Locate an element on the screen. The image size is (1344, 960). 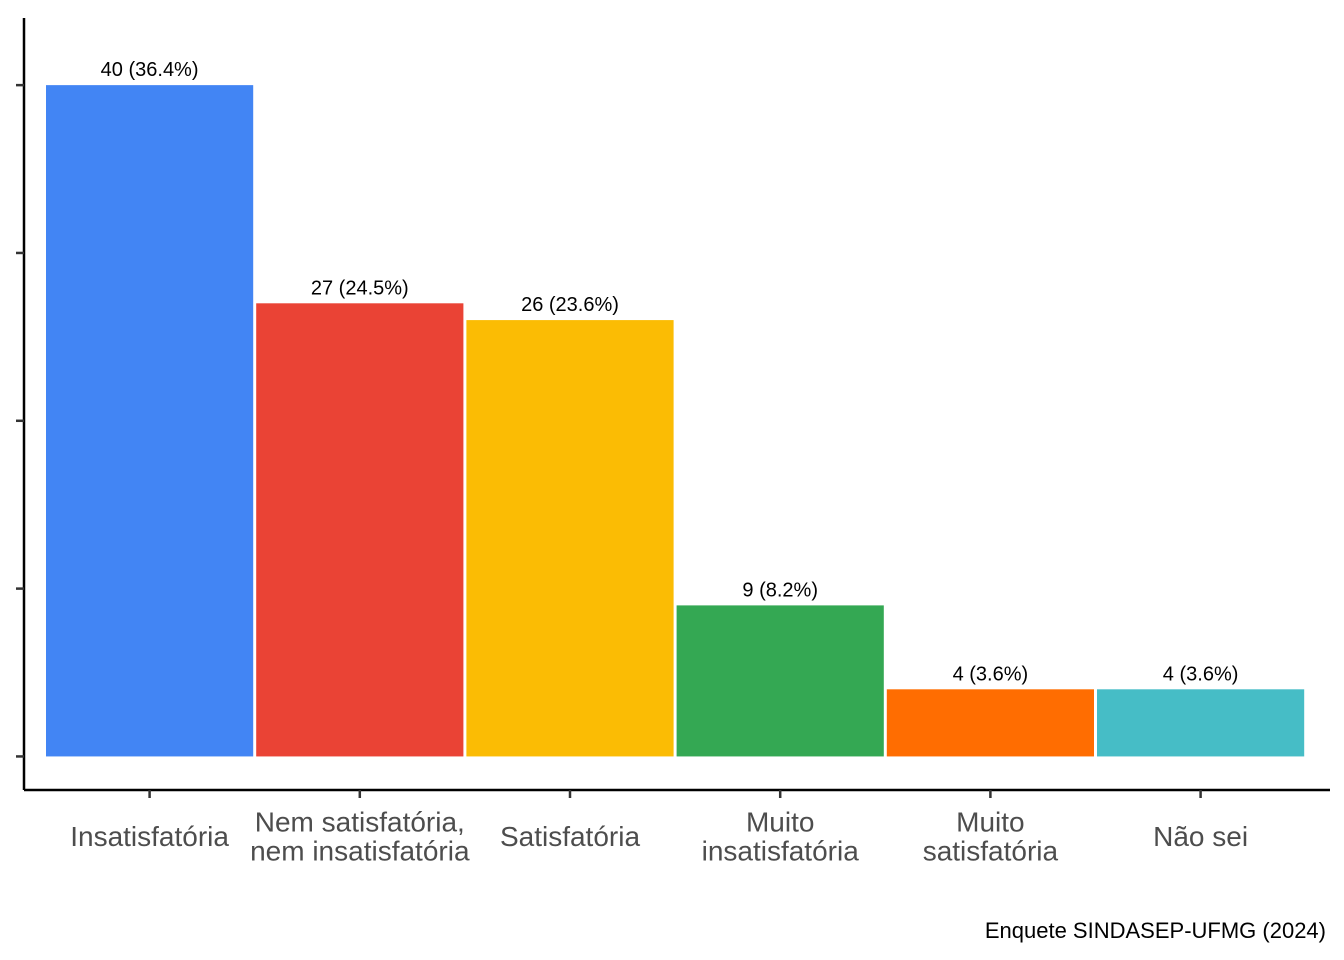
x-tick-label: Não sei is located at coordinates (1200, 836).